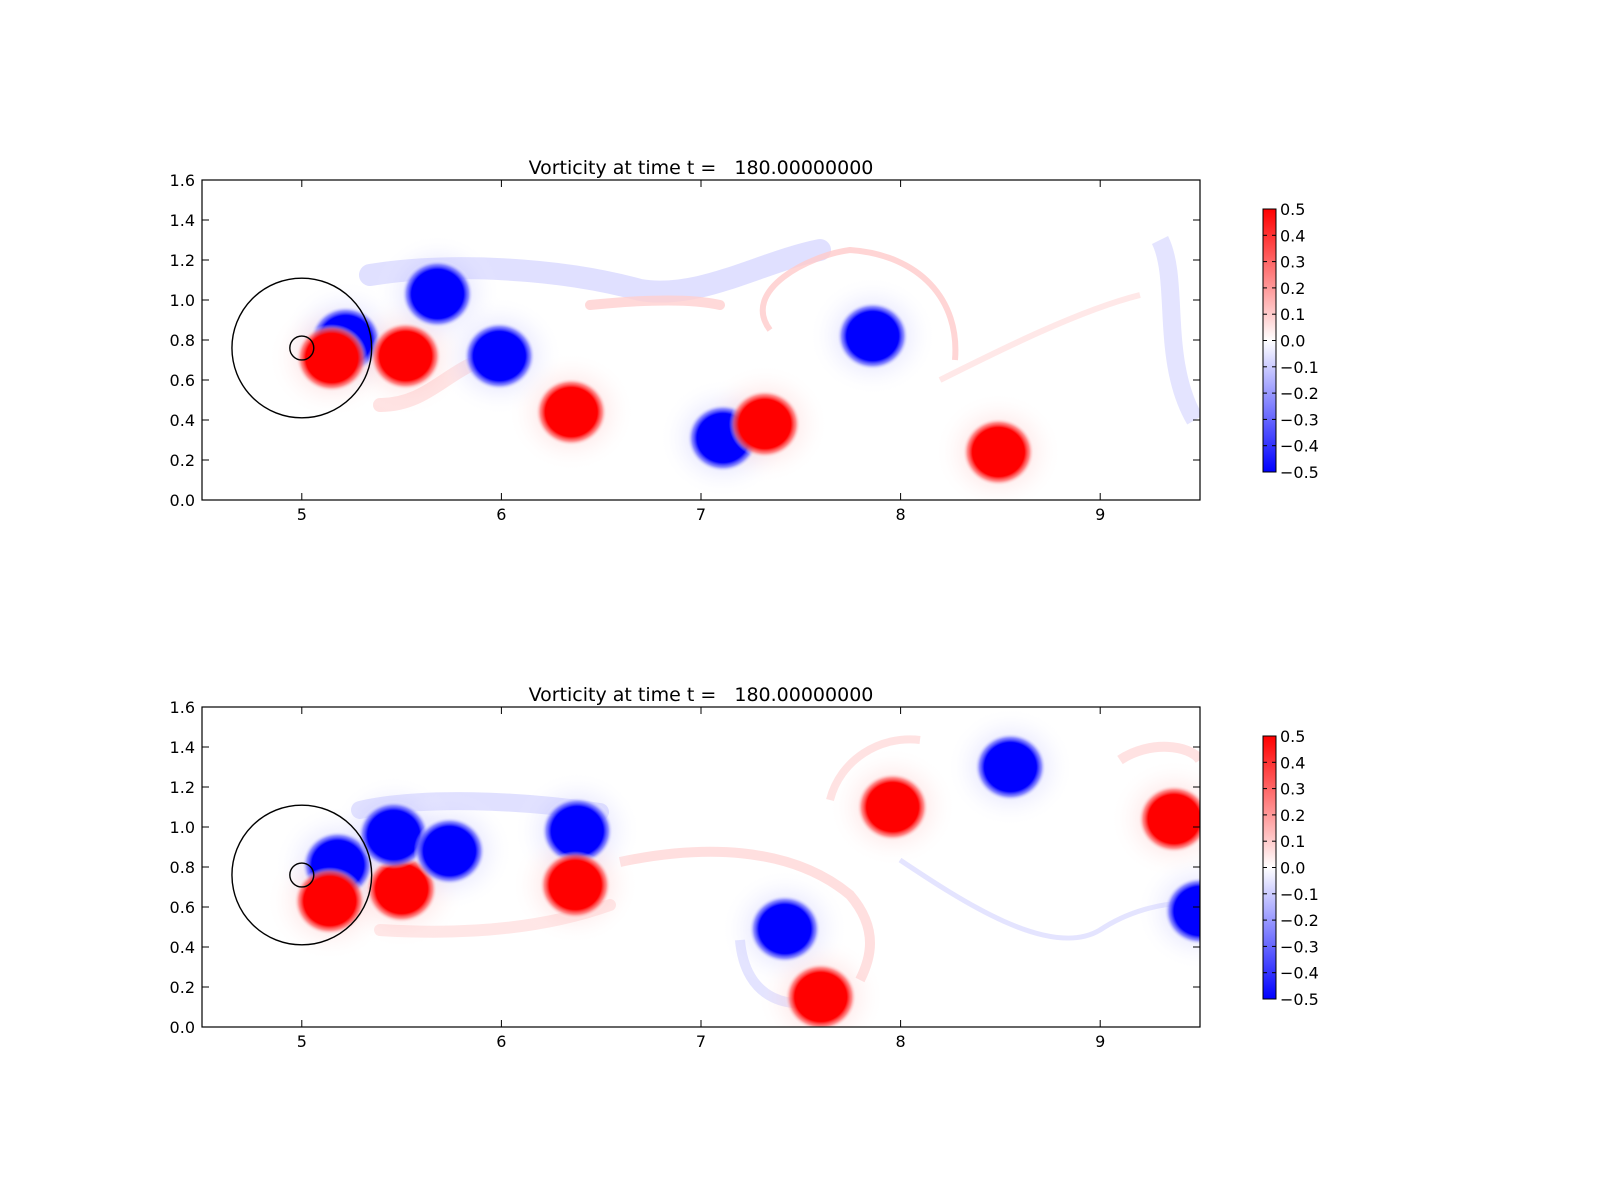 This screenshot has height=1200, width=1600. What do you see at coordinates (1175, 330) in the screenshot?
I see `wake-streak-negative` at bounding box center [1175, 330].